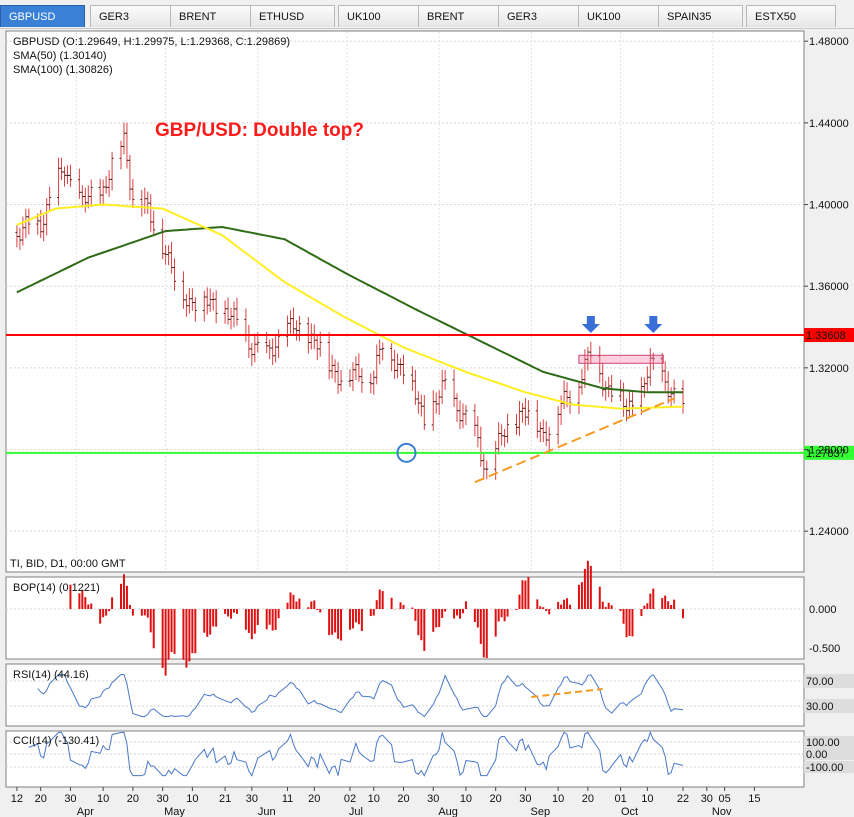 Image resolution: width=854 pixels, height=817 pixels. I want to click on bop-tick-label: -0.500, so click(824, 649).